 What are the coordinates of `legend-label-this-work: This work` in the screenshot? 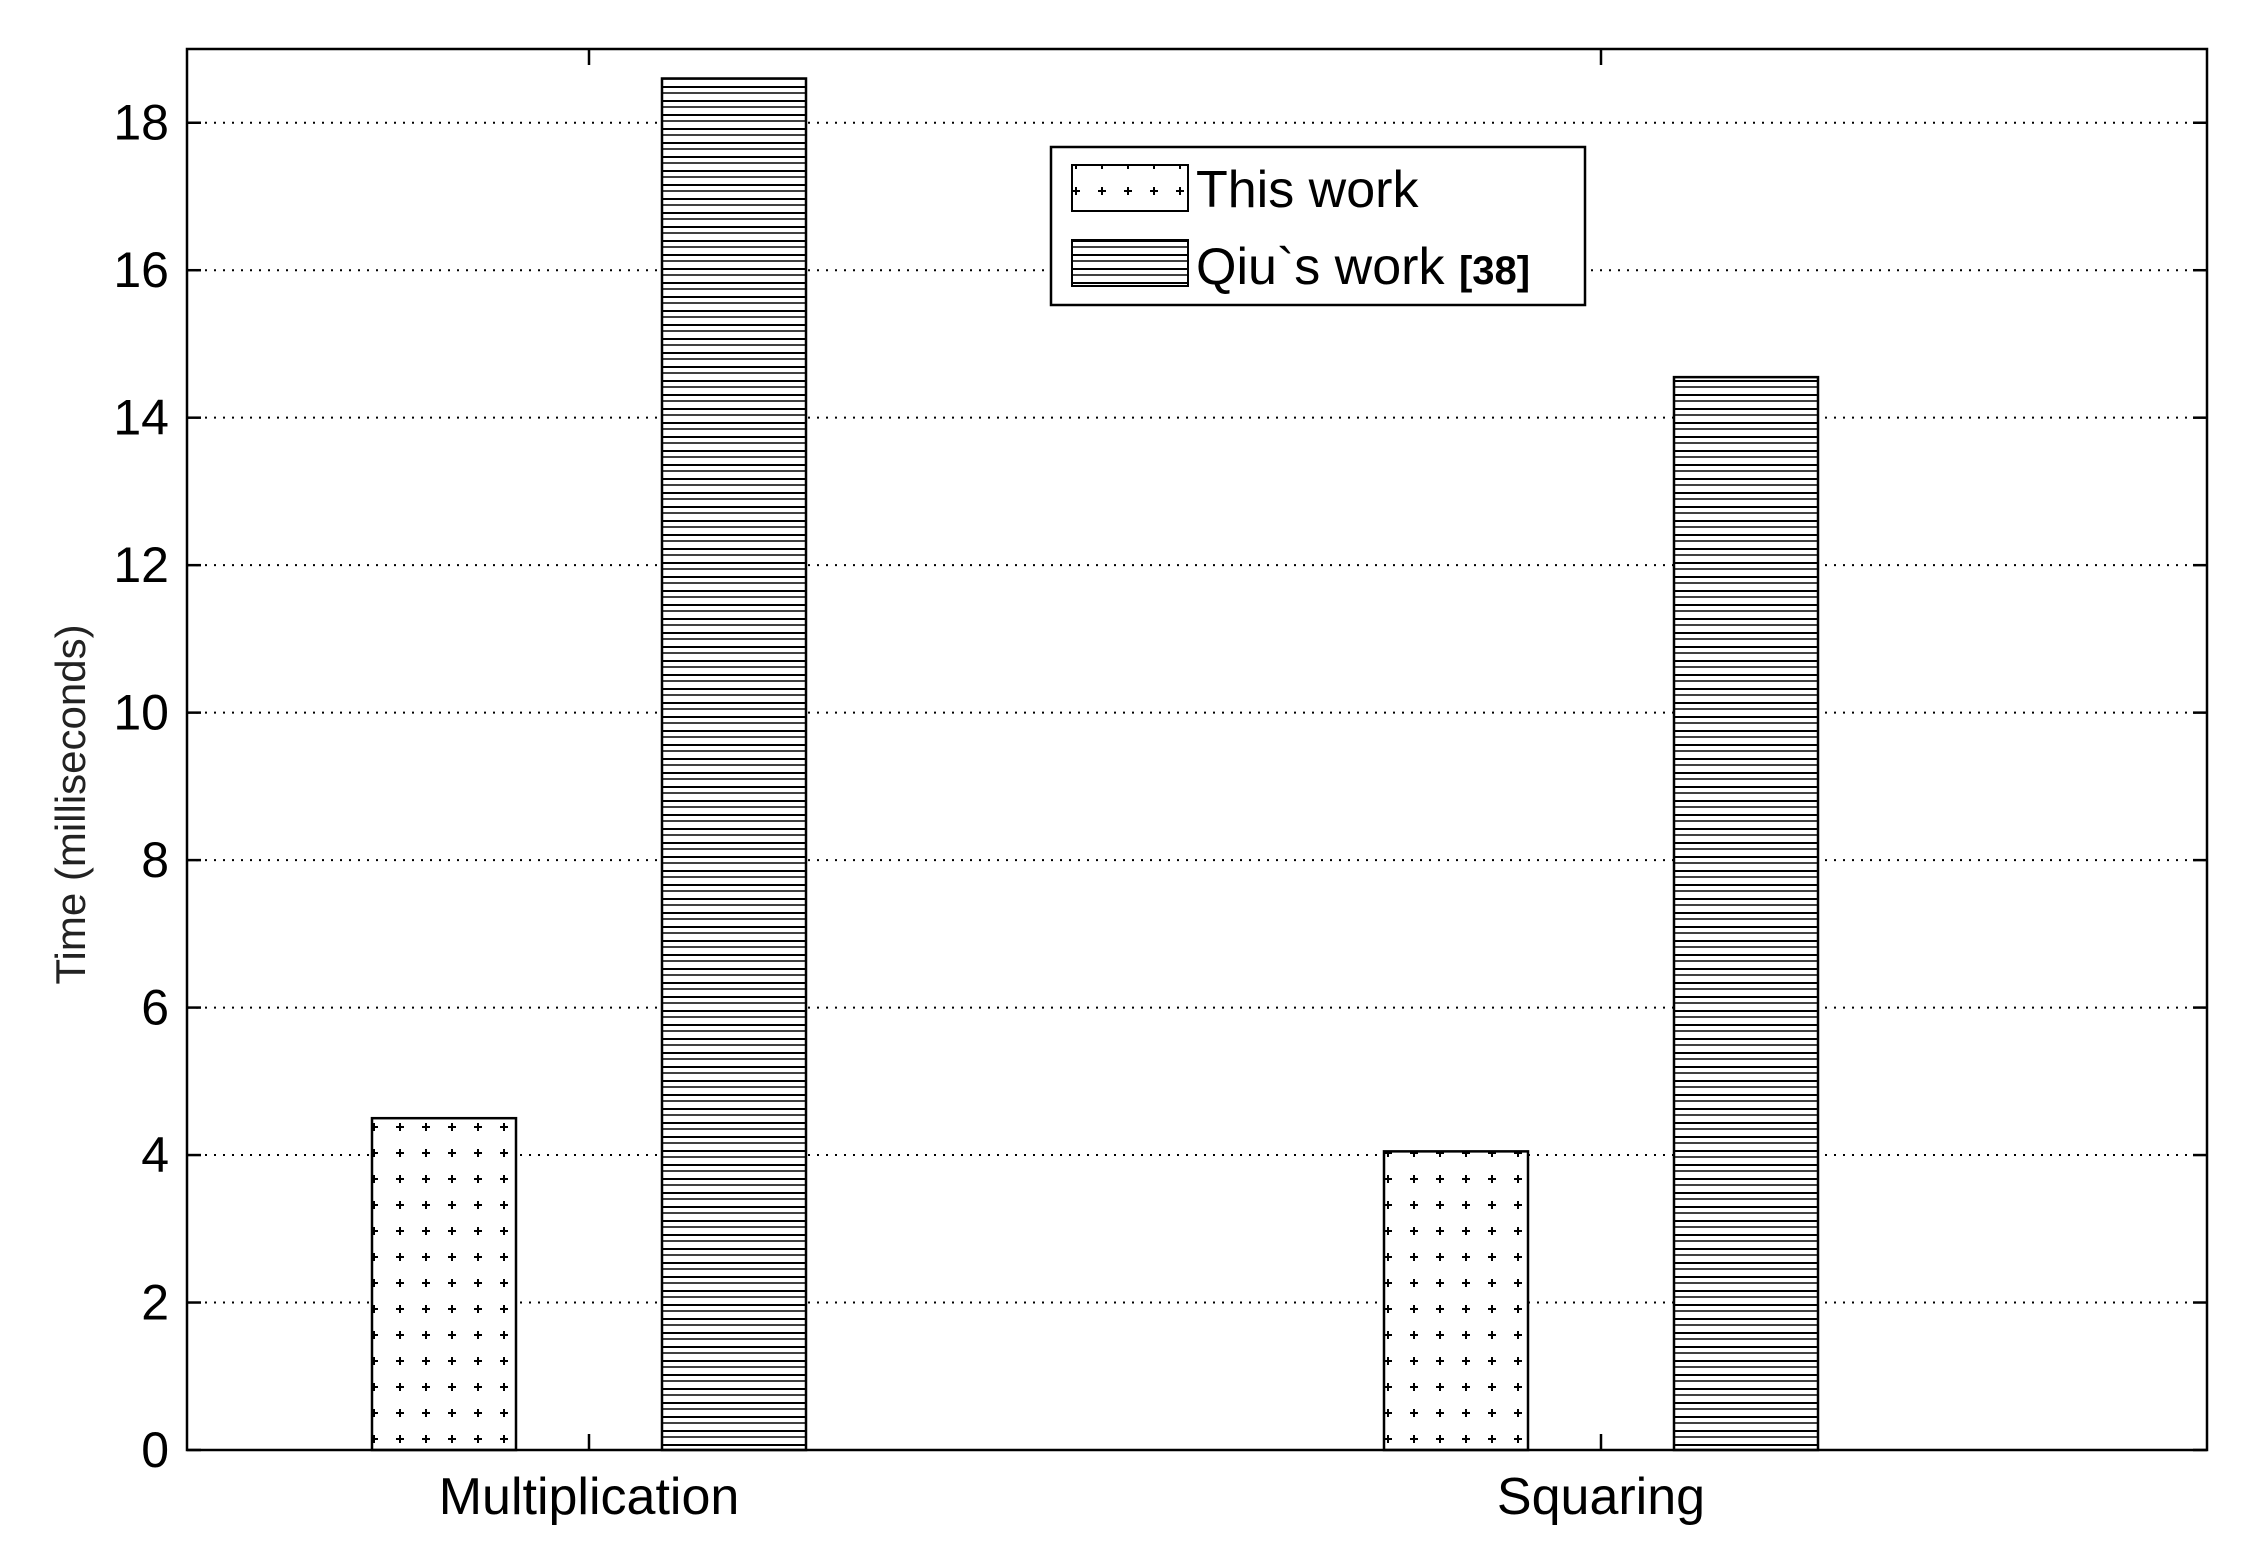 It's located at (1307, 190).